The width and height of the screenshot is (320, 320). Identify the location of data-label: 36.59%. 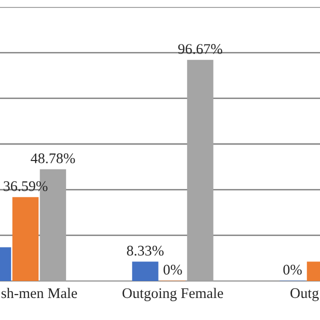
(26, 186).